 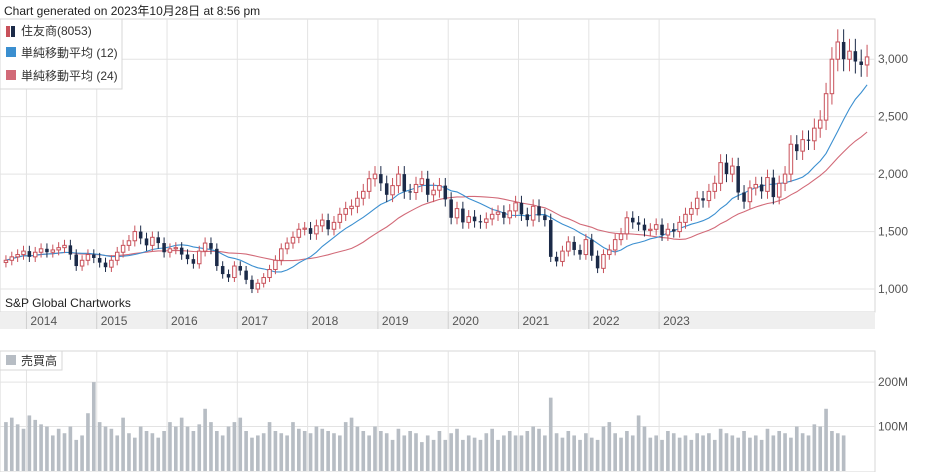 What do you see at coordinates (893, 427) in the screenshot?
I see `volume-tick-label-100: 100M` at bounding box center [893, 427].